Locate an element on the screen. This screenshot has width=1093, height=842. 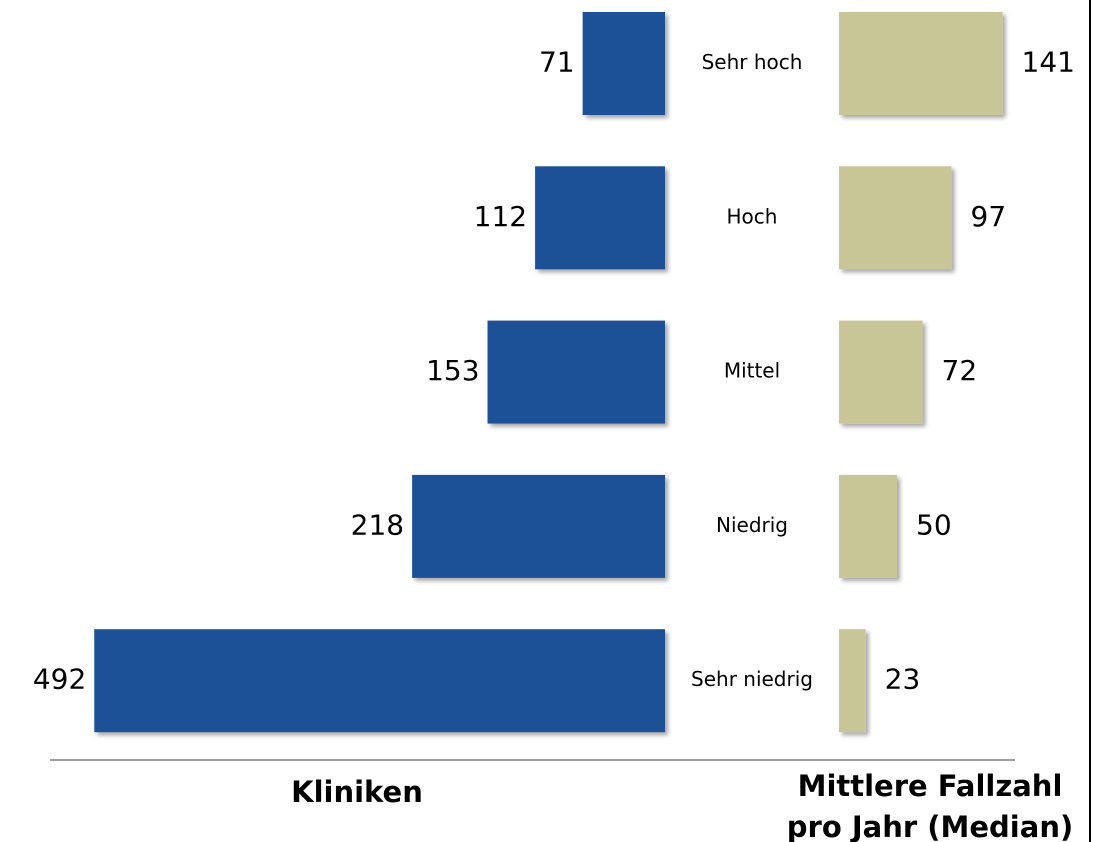
value-label: 153 is located at coordinates (452, 370).